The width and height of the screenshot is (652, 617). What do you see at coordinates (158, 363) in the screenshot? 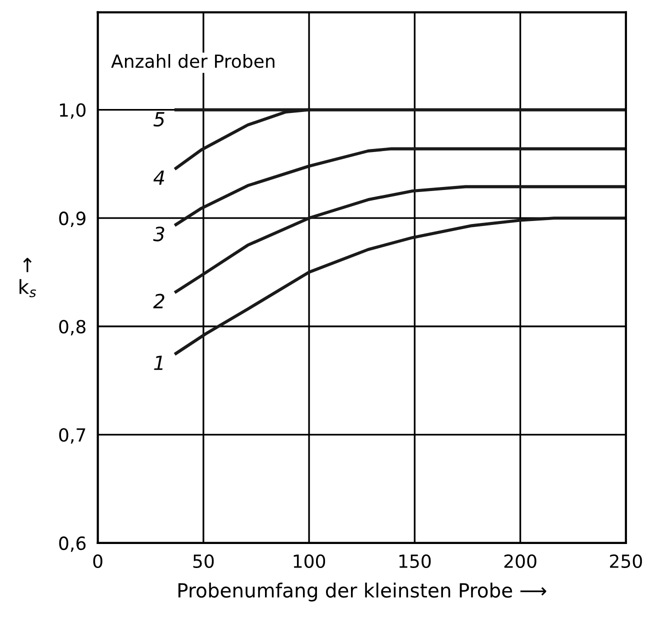
I see `series-label: 1` at bounding box center [158, 363].